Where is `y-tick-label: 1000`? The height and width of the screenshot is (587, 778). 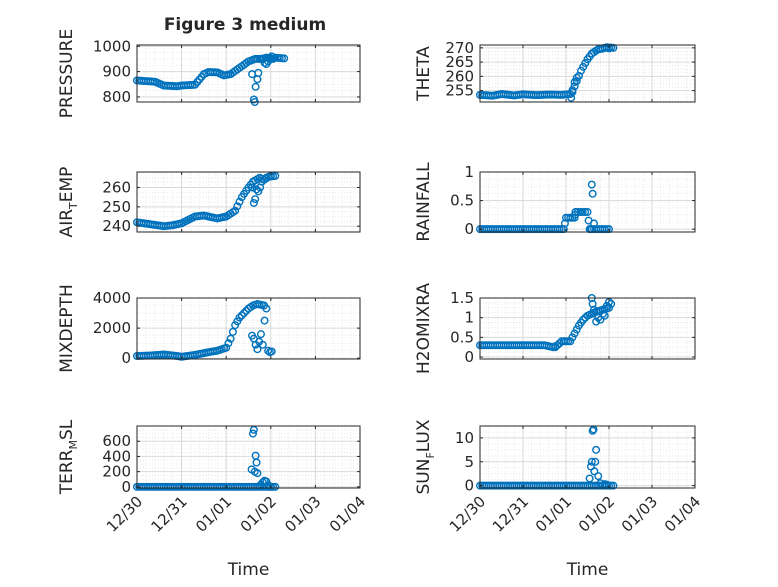
y-tick-label: 1000 is located at coordinates (112, 46).